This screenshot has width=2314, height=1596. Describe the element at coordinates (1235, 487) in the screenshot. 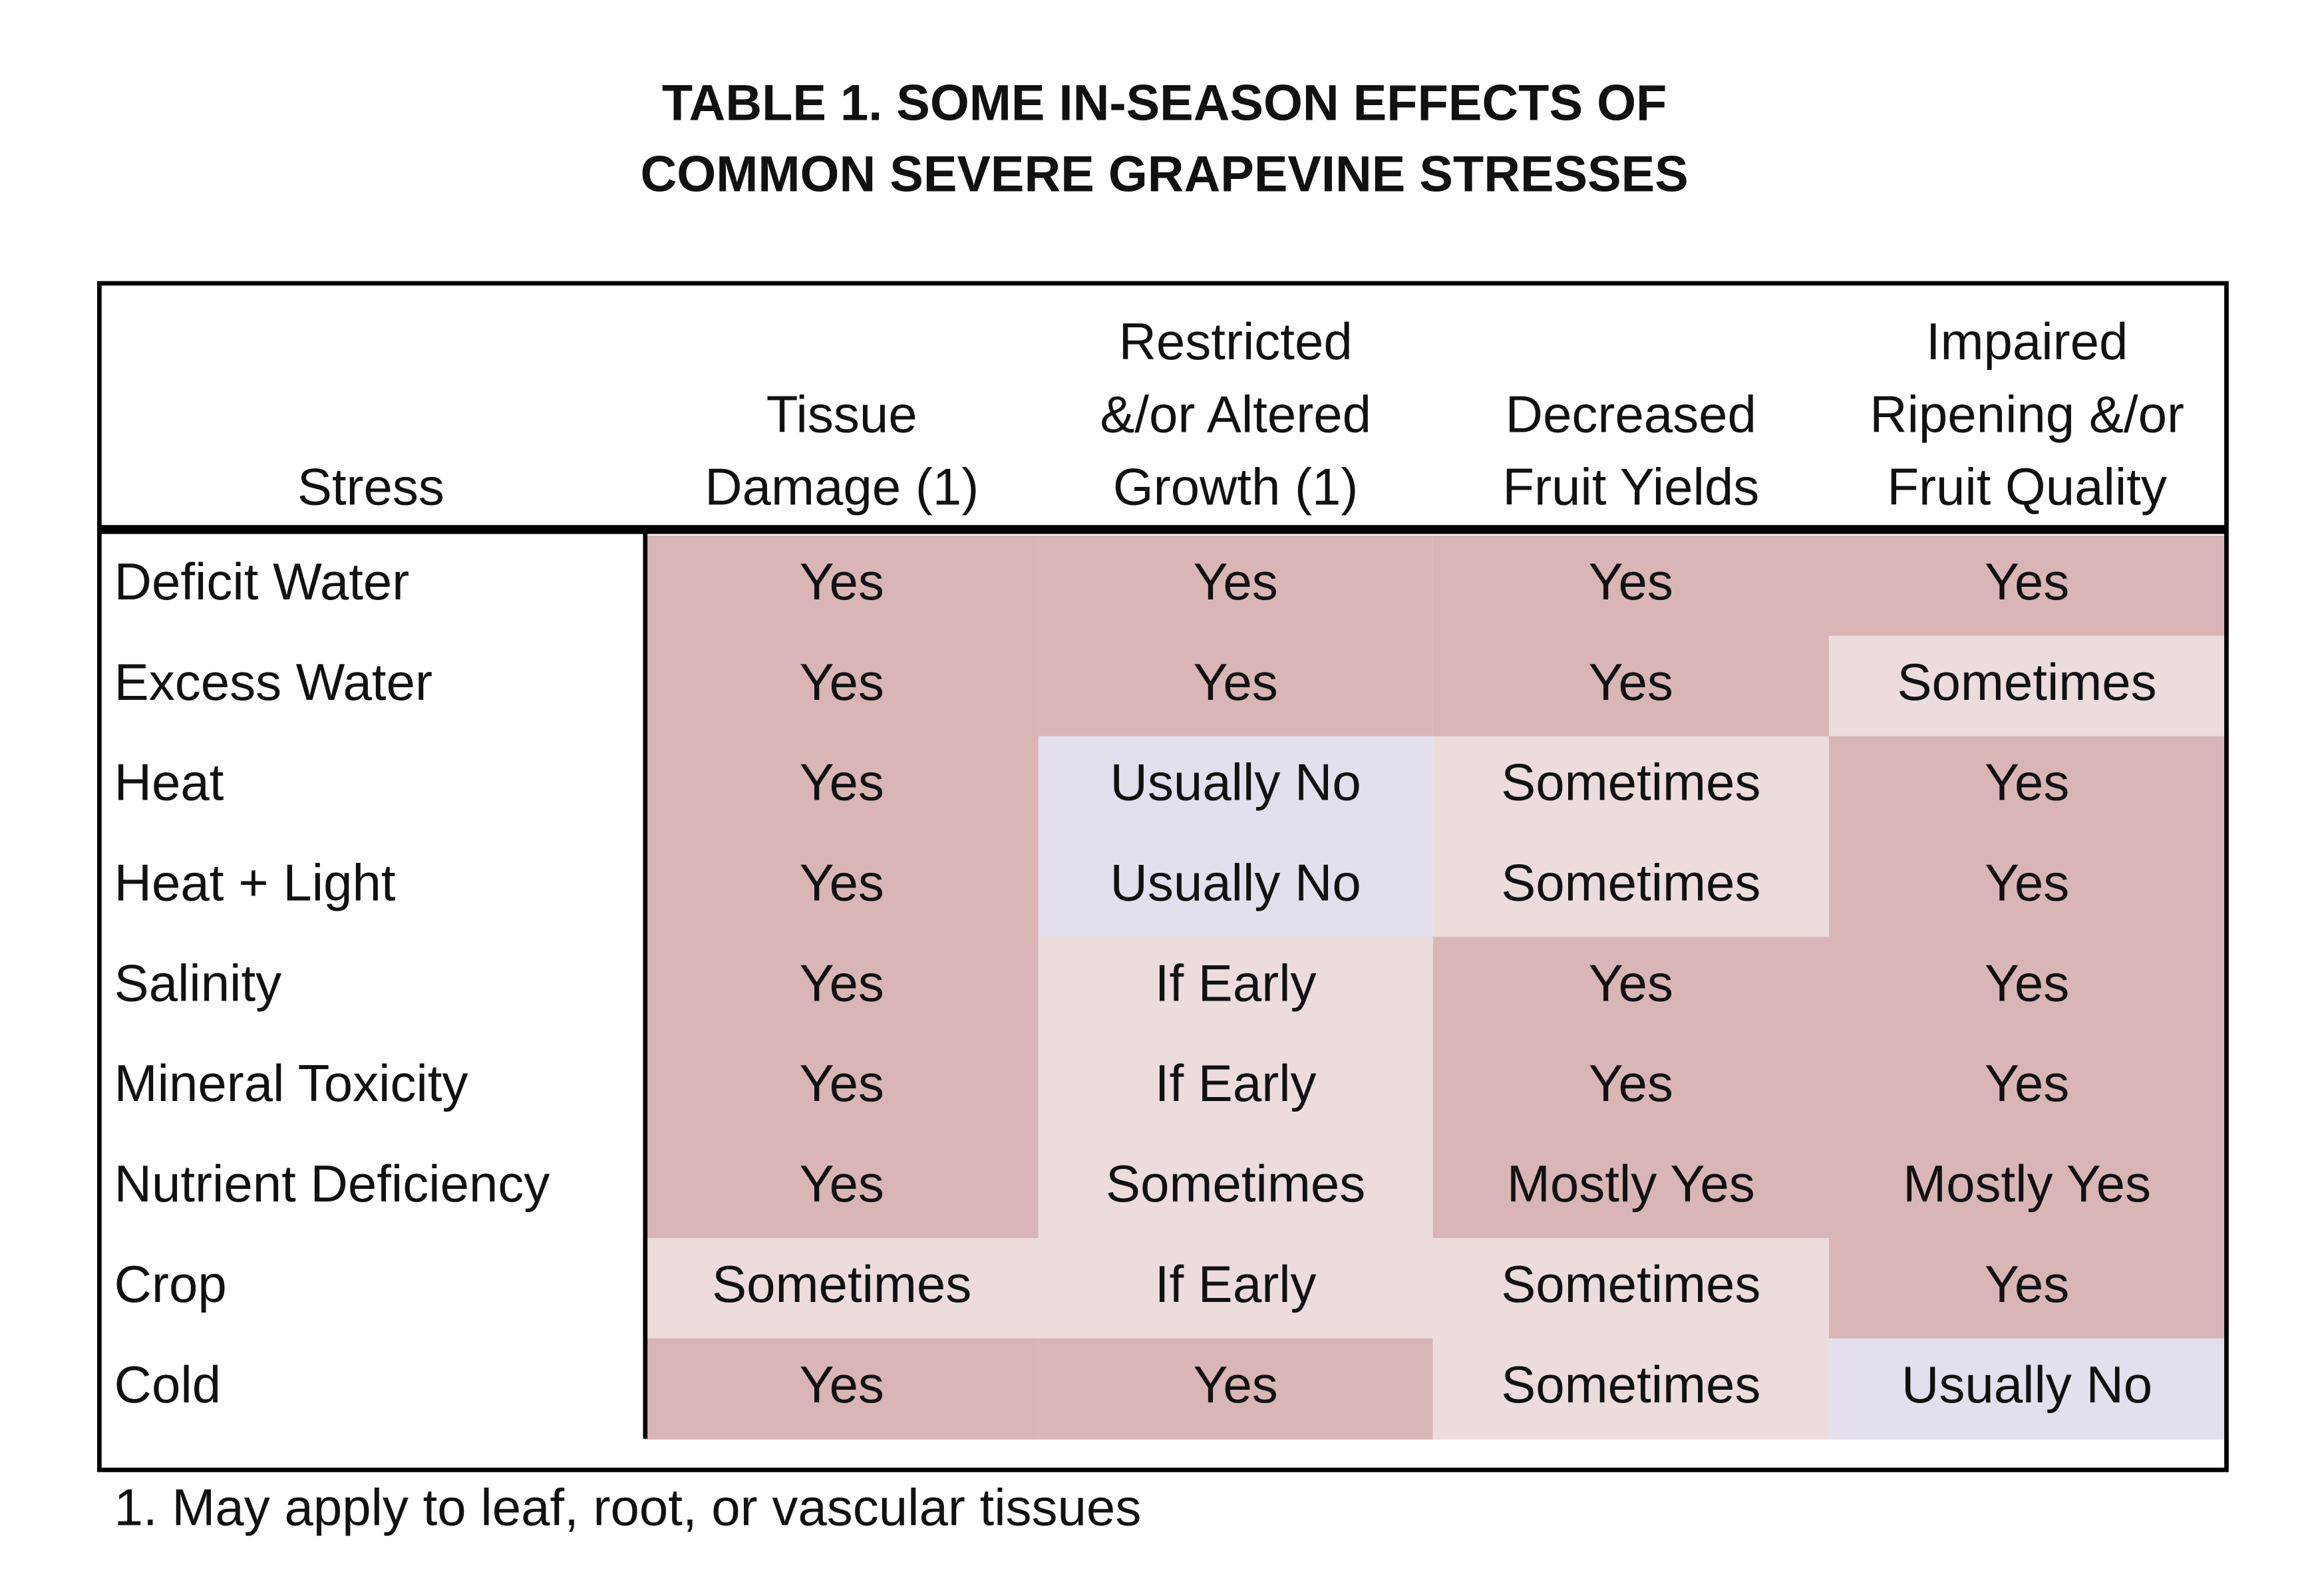

I see `column-header: Growth (1)` at that location.